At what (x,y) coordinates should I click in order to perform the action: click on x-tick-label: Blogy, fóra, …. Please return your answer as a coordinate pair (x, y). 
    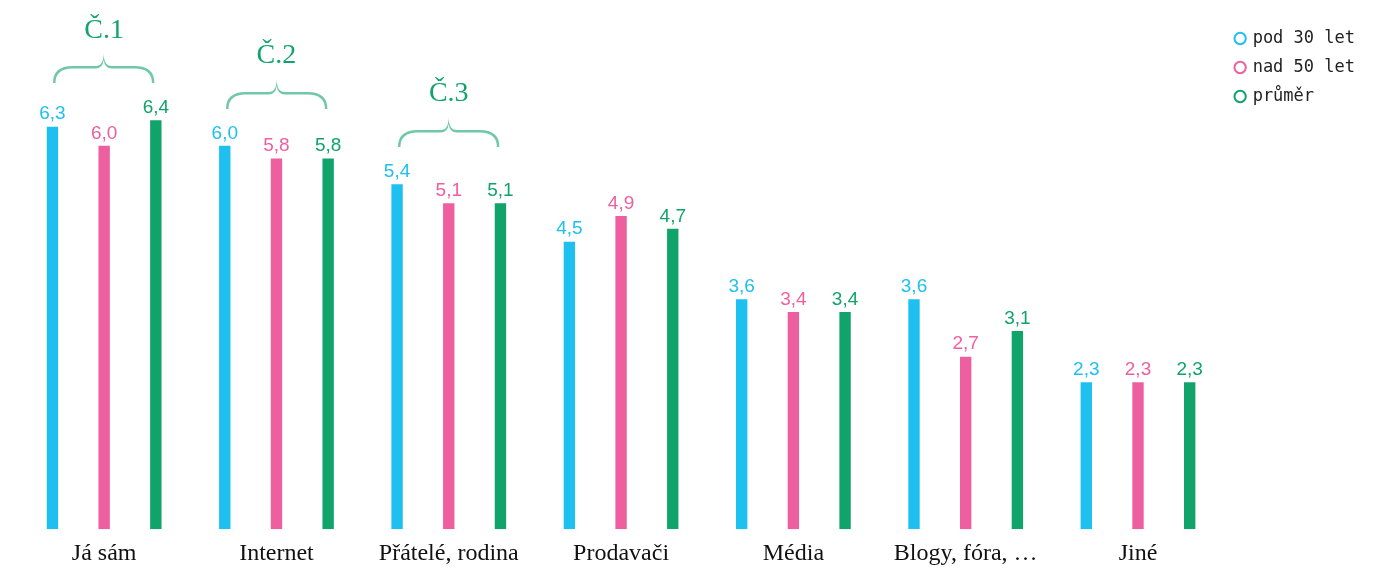
    Looking at the image, I should click on (965, 551).